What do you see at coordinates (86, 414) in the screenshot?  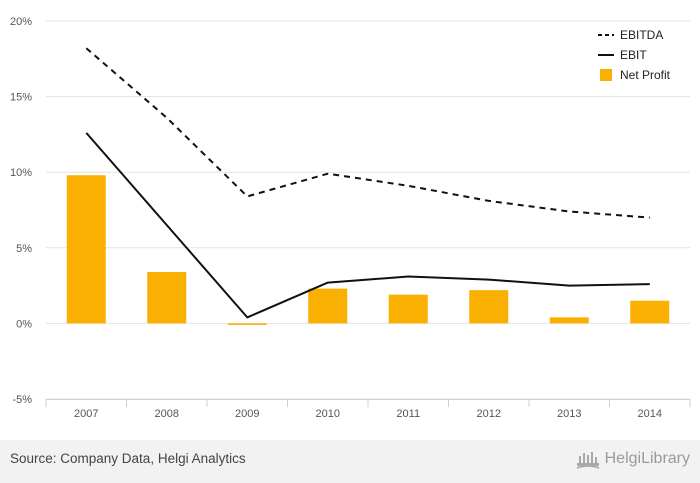 I see `x-tick-label: 2007` at bounding box center [86, 414].